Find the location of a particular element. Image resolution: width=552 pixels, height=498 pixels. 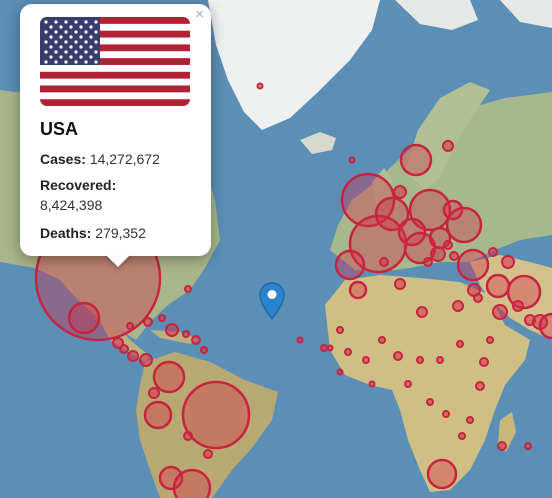

cases-stat: Cases: 14,272,672 is located at coordinates (100, 159).